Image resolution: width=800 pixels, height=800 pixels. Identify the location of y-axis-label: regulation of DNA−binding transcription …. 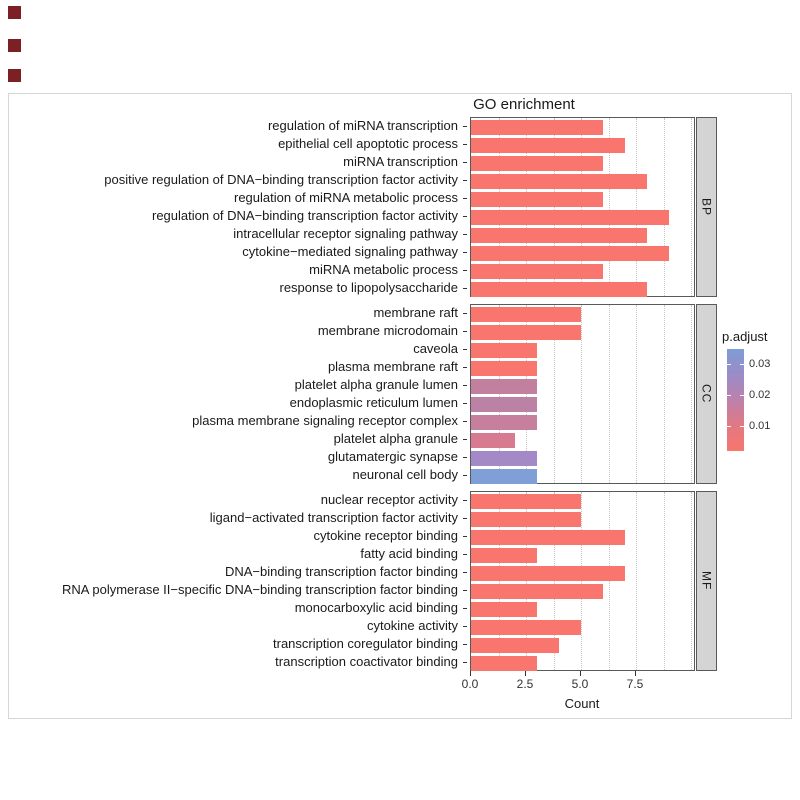
(304, 215).